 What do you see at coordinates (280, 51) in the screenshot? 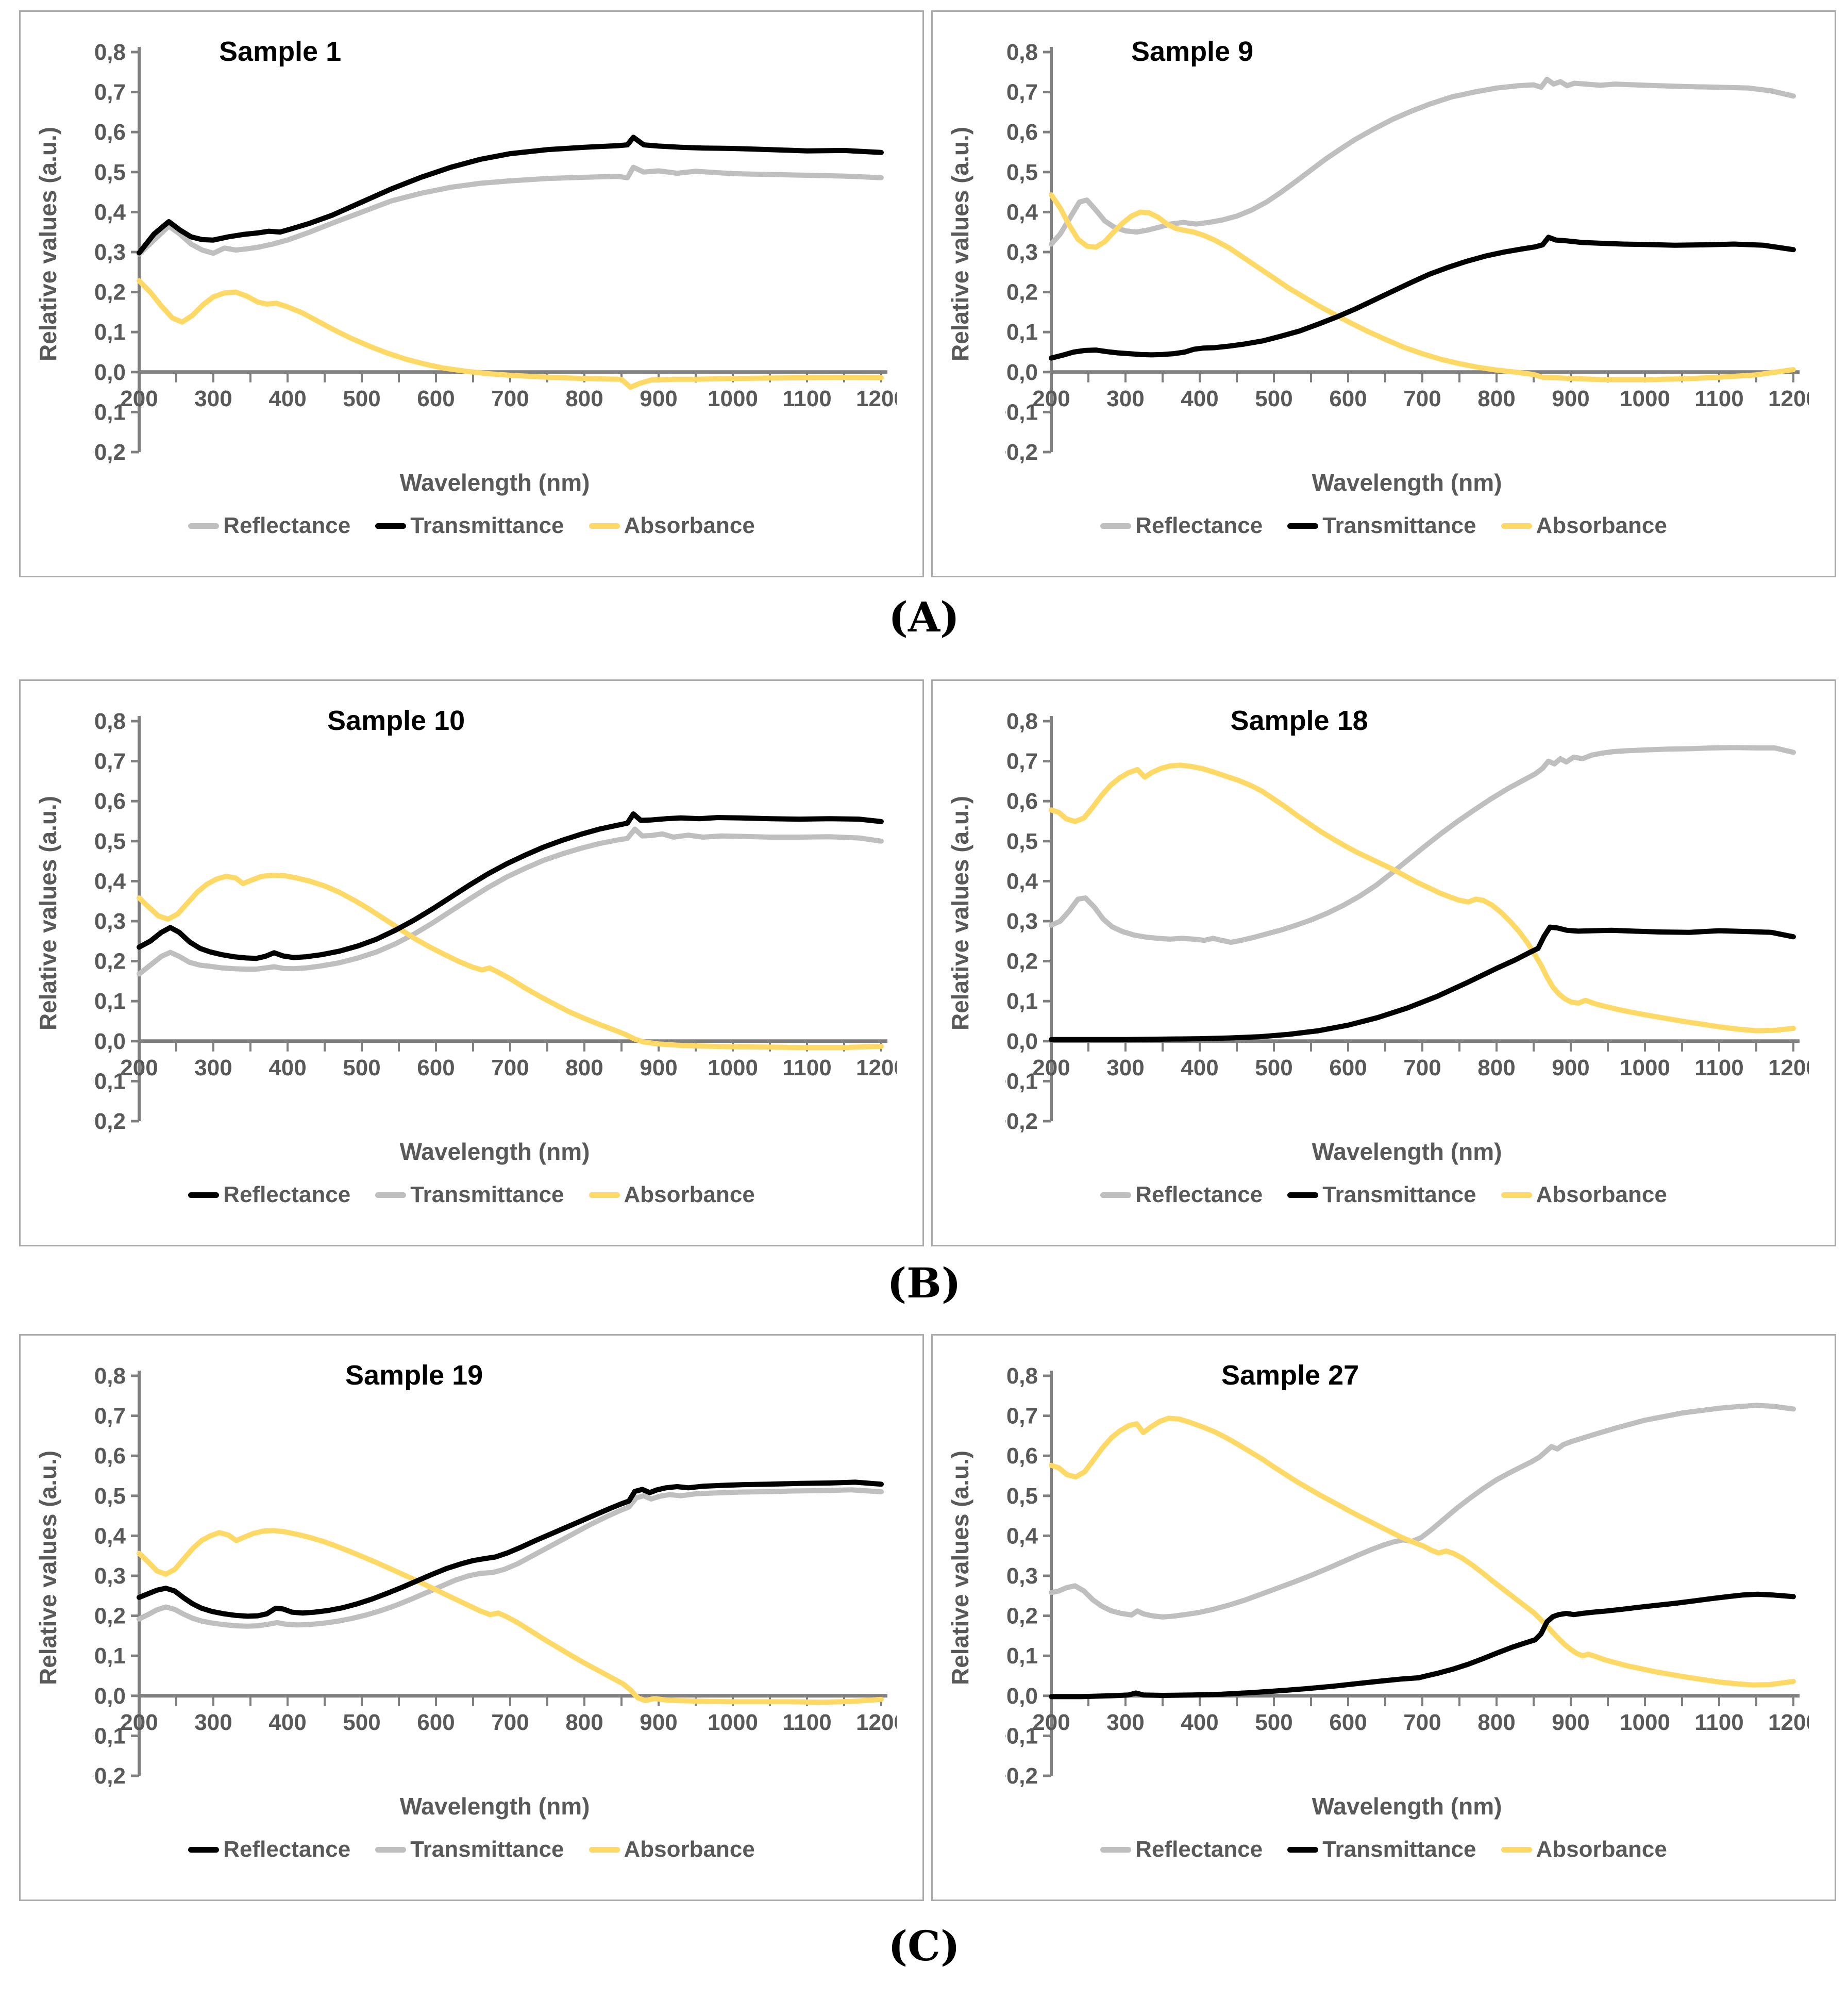
I see `chart-title: Sample 1` at bounding box center [280, 51].